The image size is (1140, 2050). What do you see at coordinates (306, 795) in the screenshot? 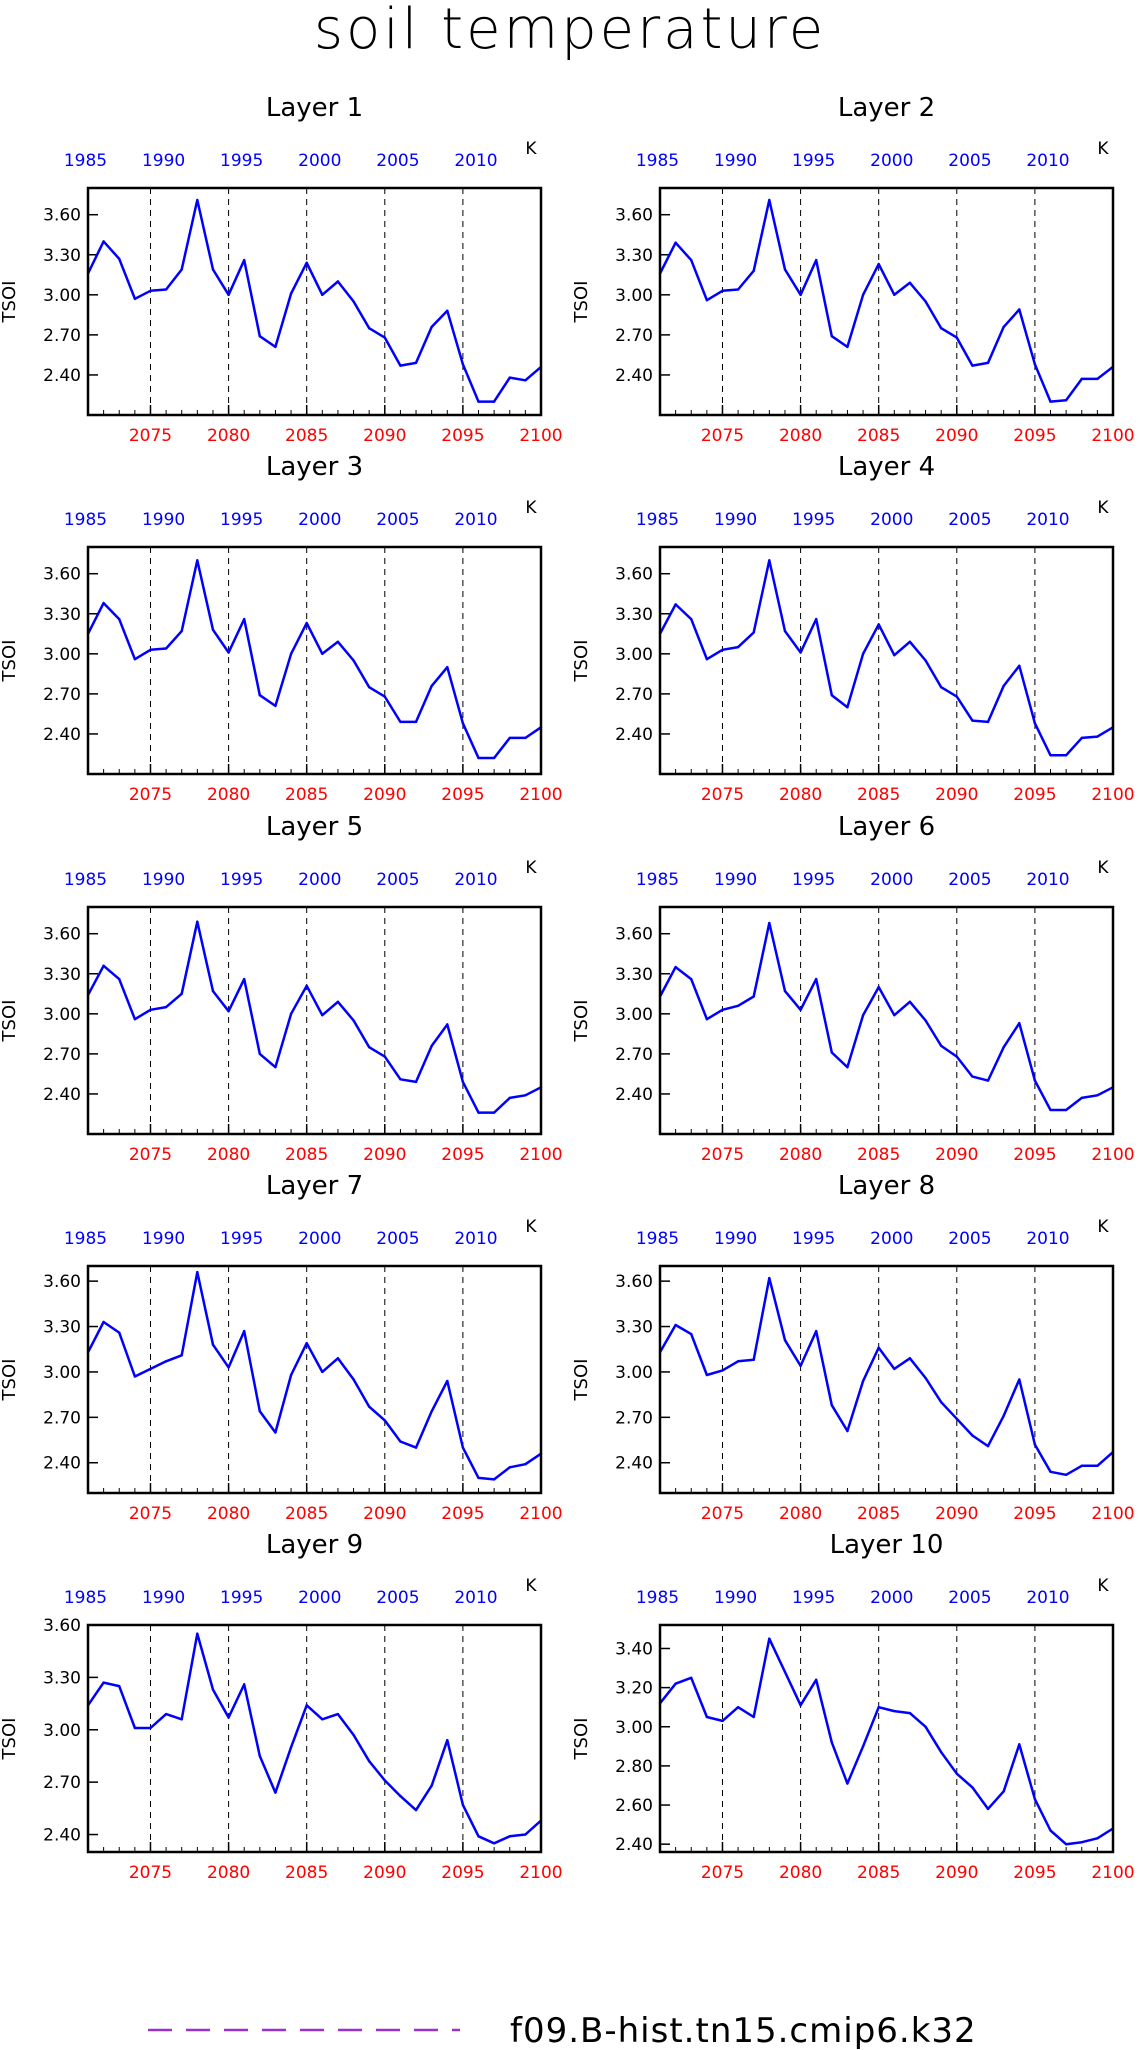
I see `x-tick-label-bottom: 2085` at bounding box center [306, 795].